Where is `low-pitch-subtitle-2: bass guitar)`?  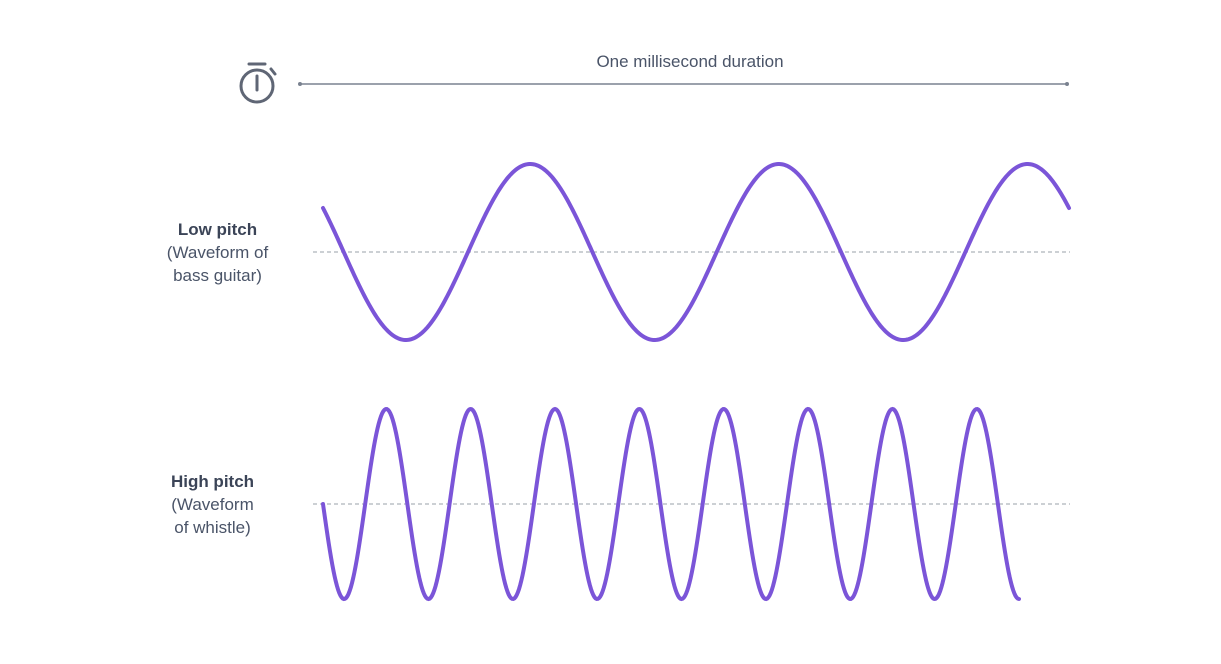
low-pitch-subtitle-2: bass guitar) is located at coordinates (217, 275).